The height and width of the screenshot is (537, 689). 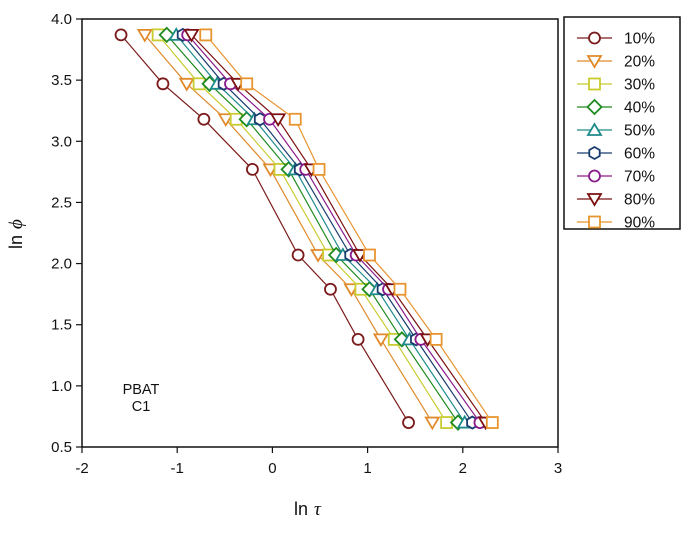 I want to click on x-tick-label: -1, so click(x=177, y=468).